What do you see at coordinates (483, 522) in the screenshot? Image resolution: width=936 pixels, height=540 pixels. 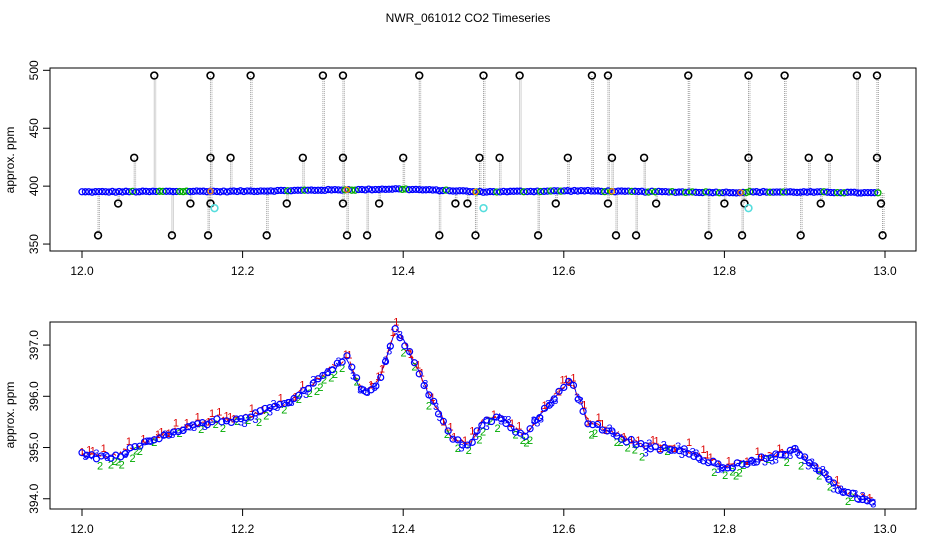 I see `bottom-x-axis: 12.0 12.2 12.4 12.6 12.8 13.0` at bounding box center [483, 522].